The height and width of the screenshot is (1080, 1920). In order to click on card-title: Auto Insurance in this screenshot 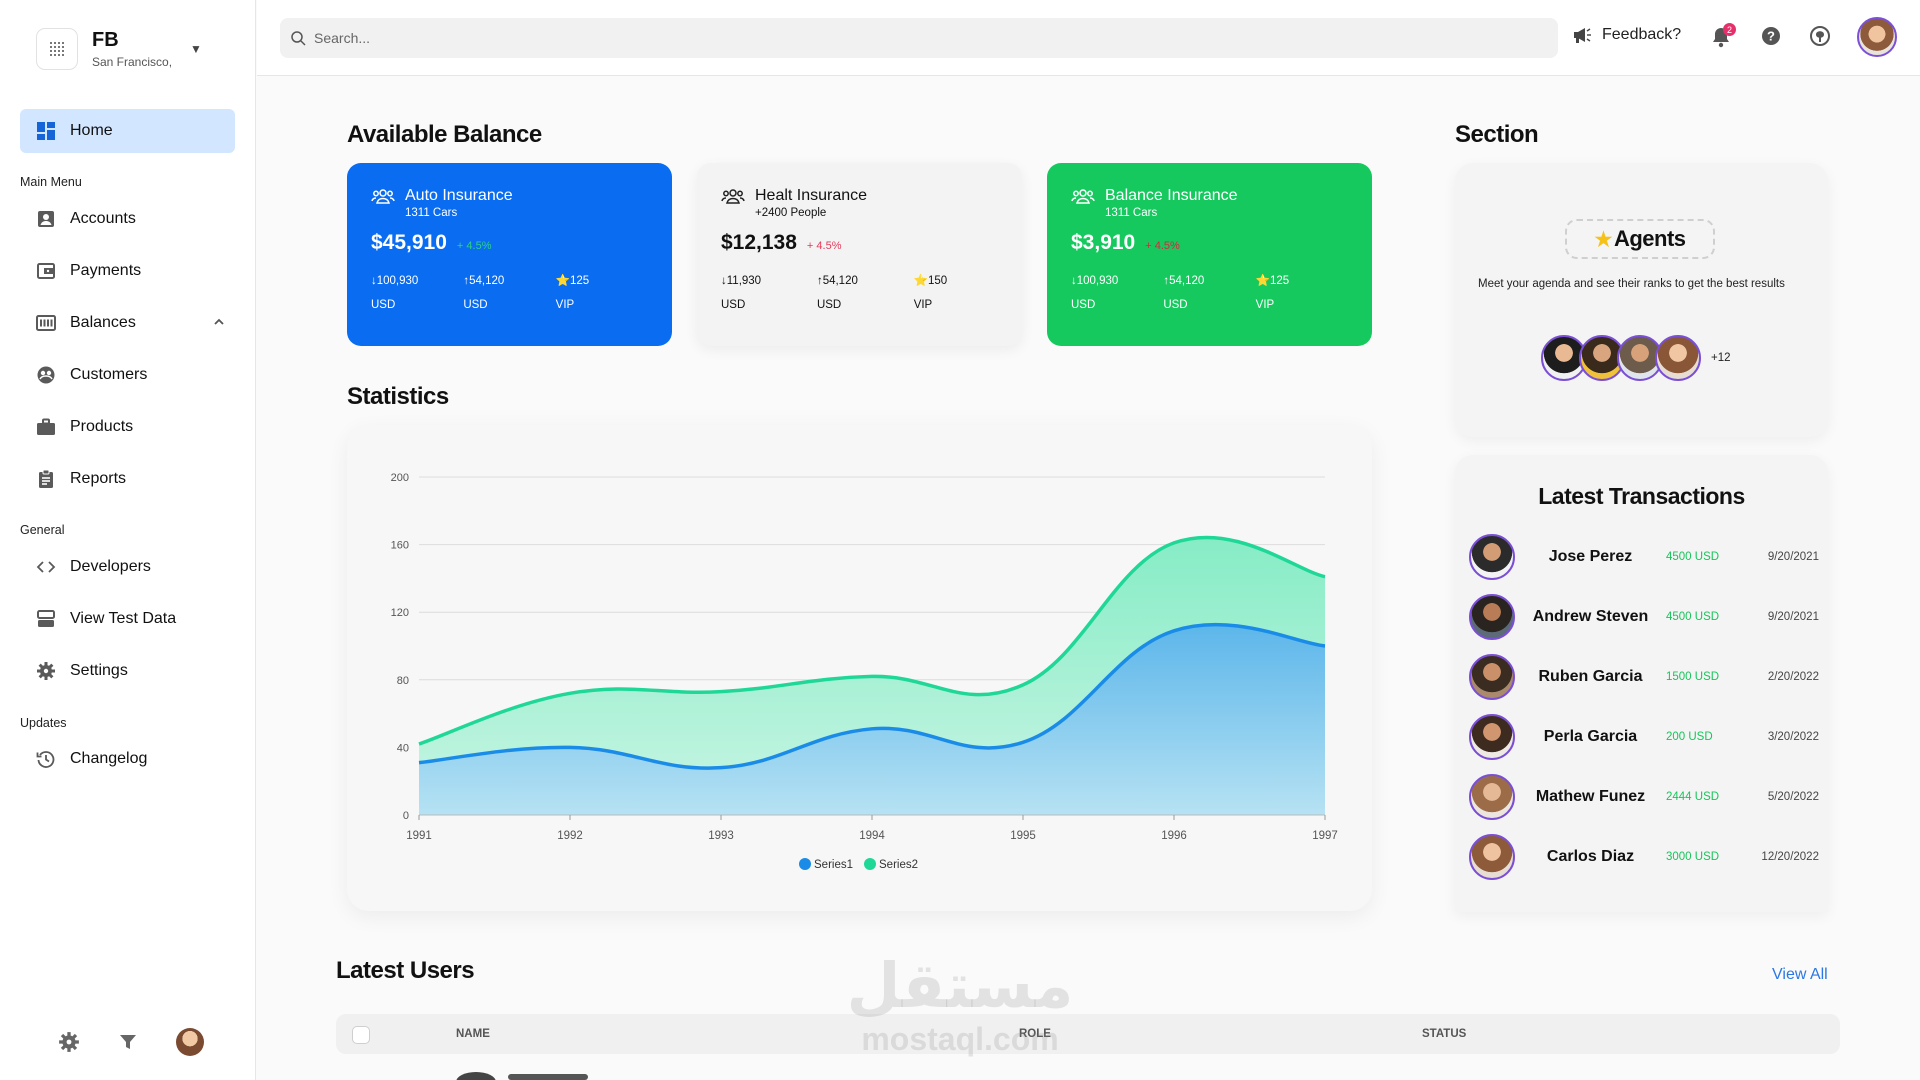, I will do `click(459, 195)`.